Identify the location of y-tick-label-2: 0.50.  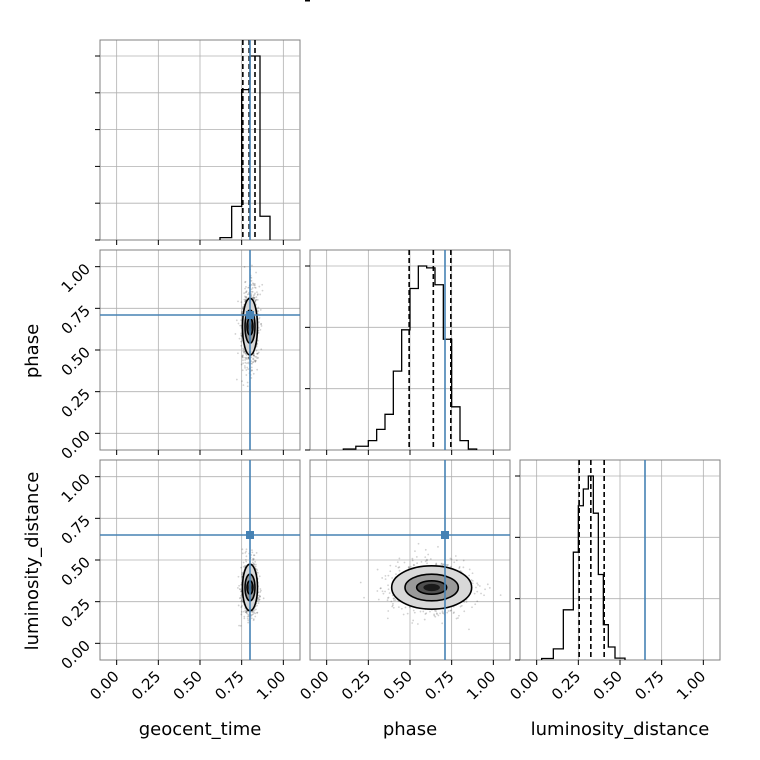
(76, 571).